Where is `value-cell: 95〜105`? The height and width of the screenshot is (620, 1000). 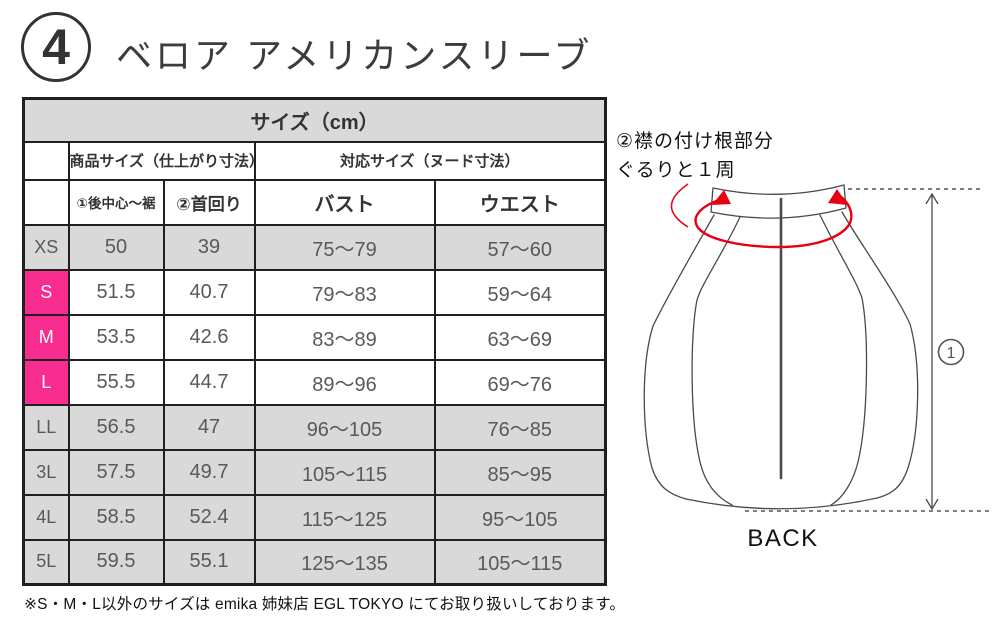
value-cell: 95〜105 is located at coordinates (520, 517).